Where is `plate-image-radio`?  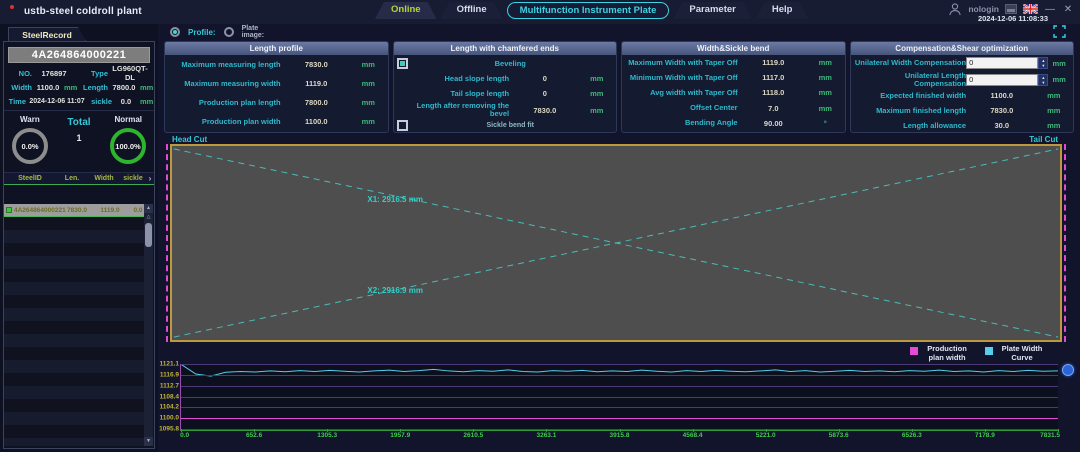
plate-image-radio is located at coordinates (228, 32).